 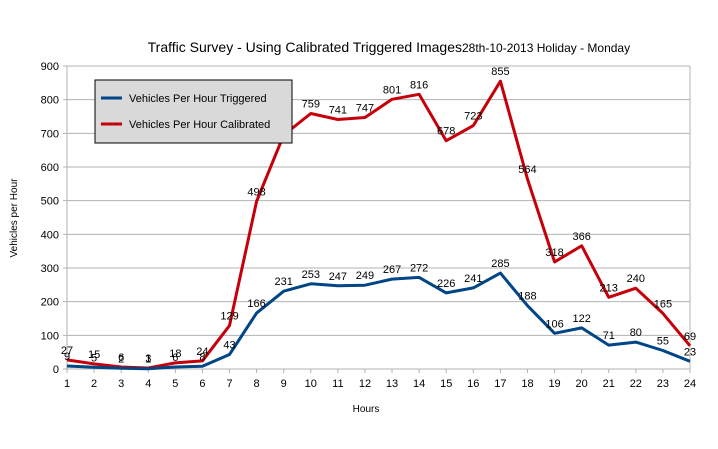 I want to click on data-label: 9, so click(x=67, y=357).